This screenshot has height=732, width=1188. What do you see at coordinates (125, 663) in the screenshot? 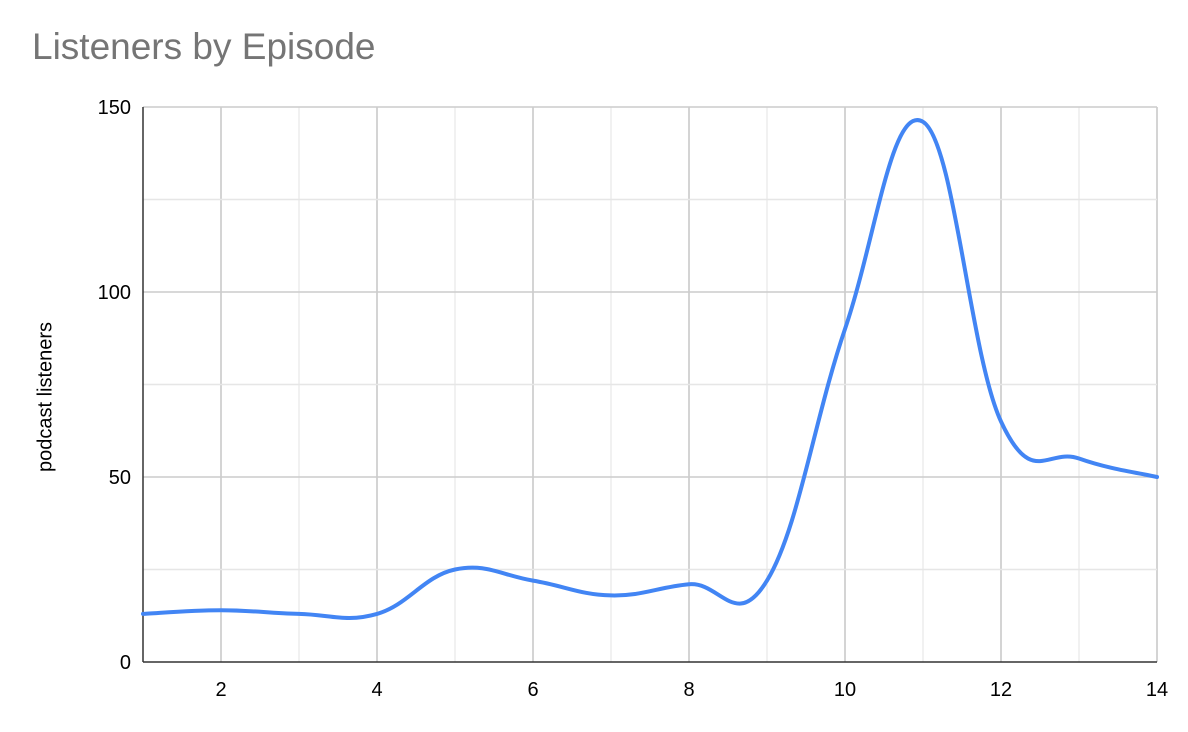
I see `y-tick-label: 0` at bounding box center [125, 663].